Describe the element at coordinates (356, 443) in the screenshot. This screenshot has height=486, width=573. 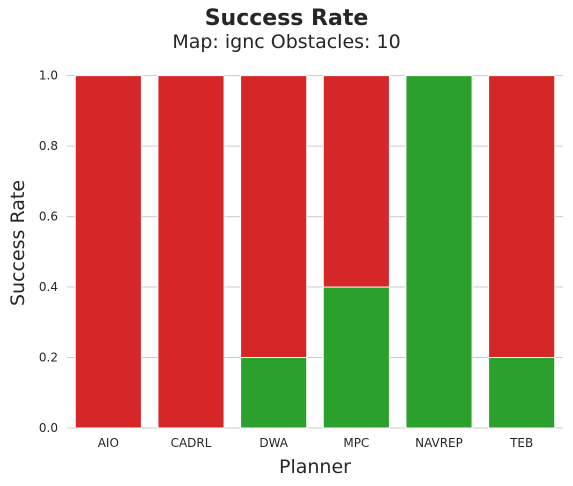
I see `x-tick-label: MPC` at that location.